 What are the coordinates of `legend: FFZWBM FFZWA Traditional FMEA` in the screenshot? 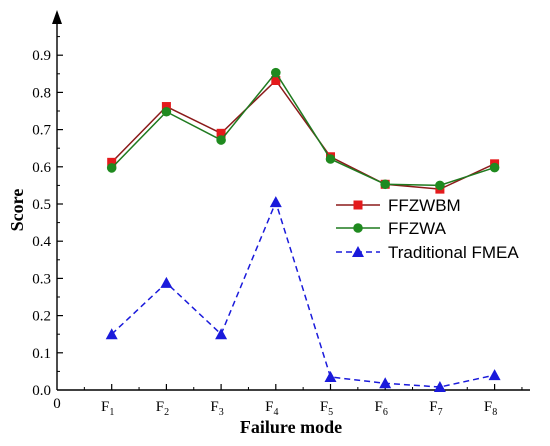 It's located at (427, 229).